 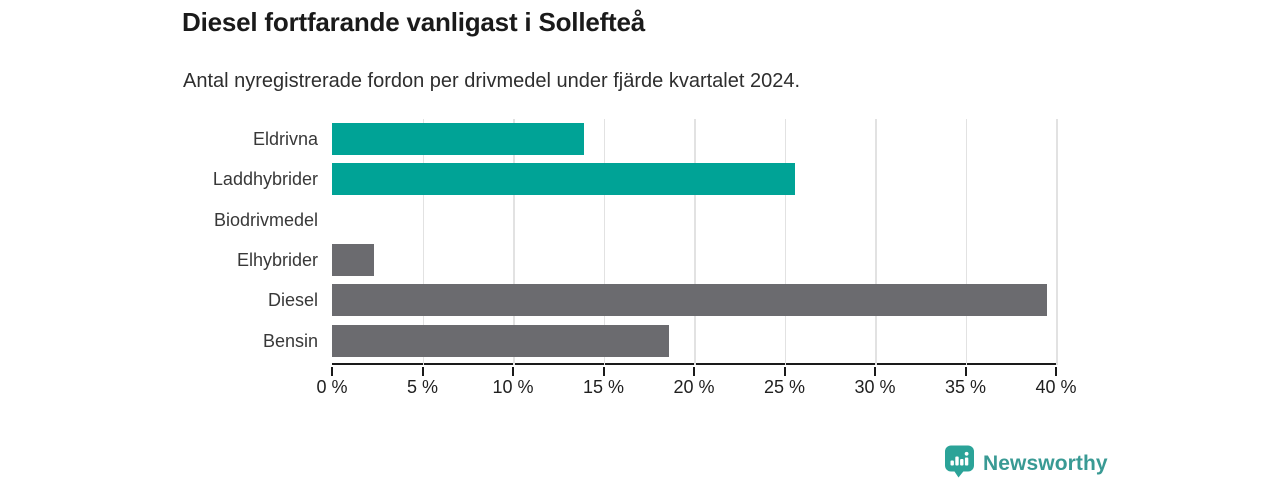 I want to click on bar-elhybrider, so click(x=353, y=260).